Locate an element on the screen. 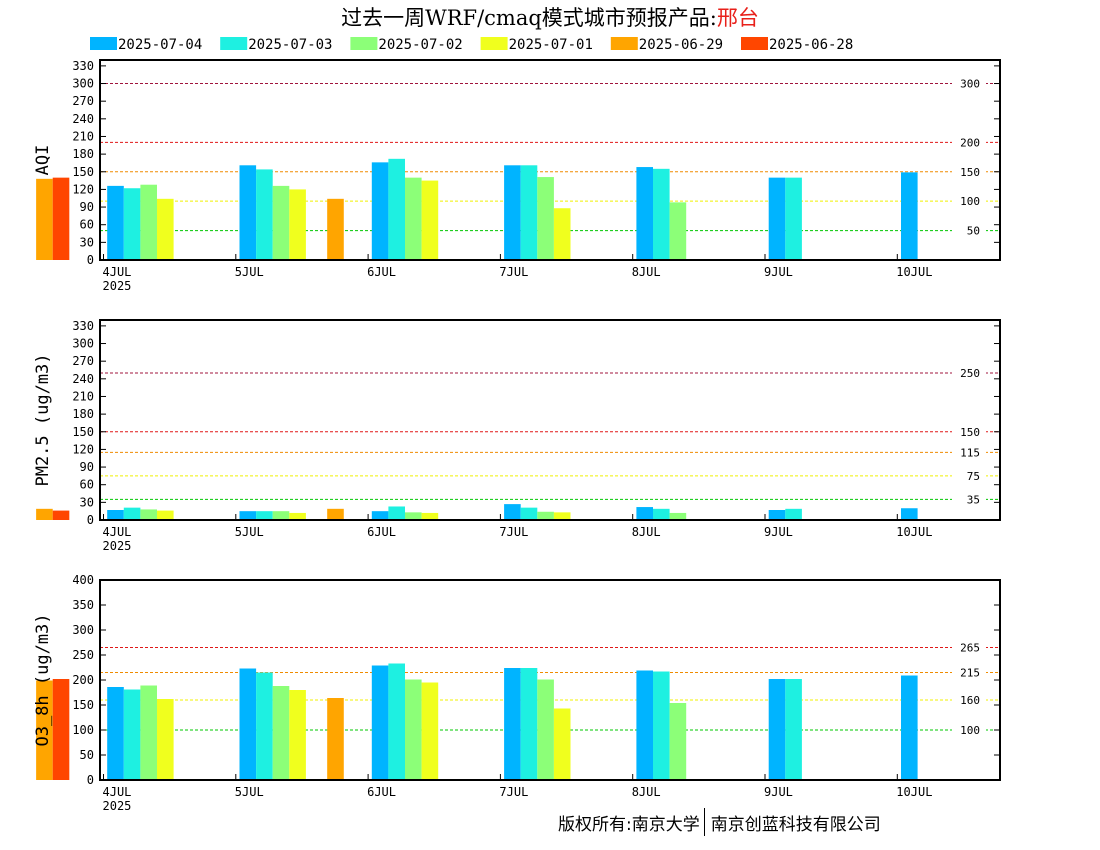  legend-label-2025-07-04: 2025-07-04 is located at coordinates (160, 45).